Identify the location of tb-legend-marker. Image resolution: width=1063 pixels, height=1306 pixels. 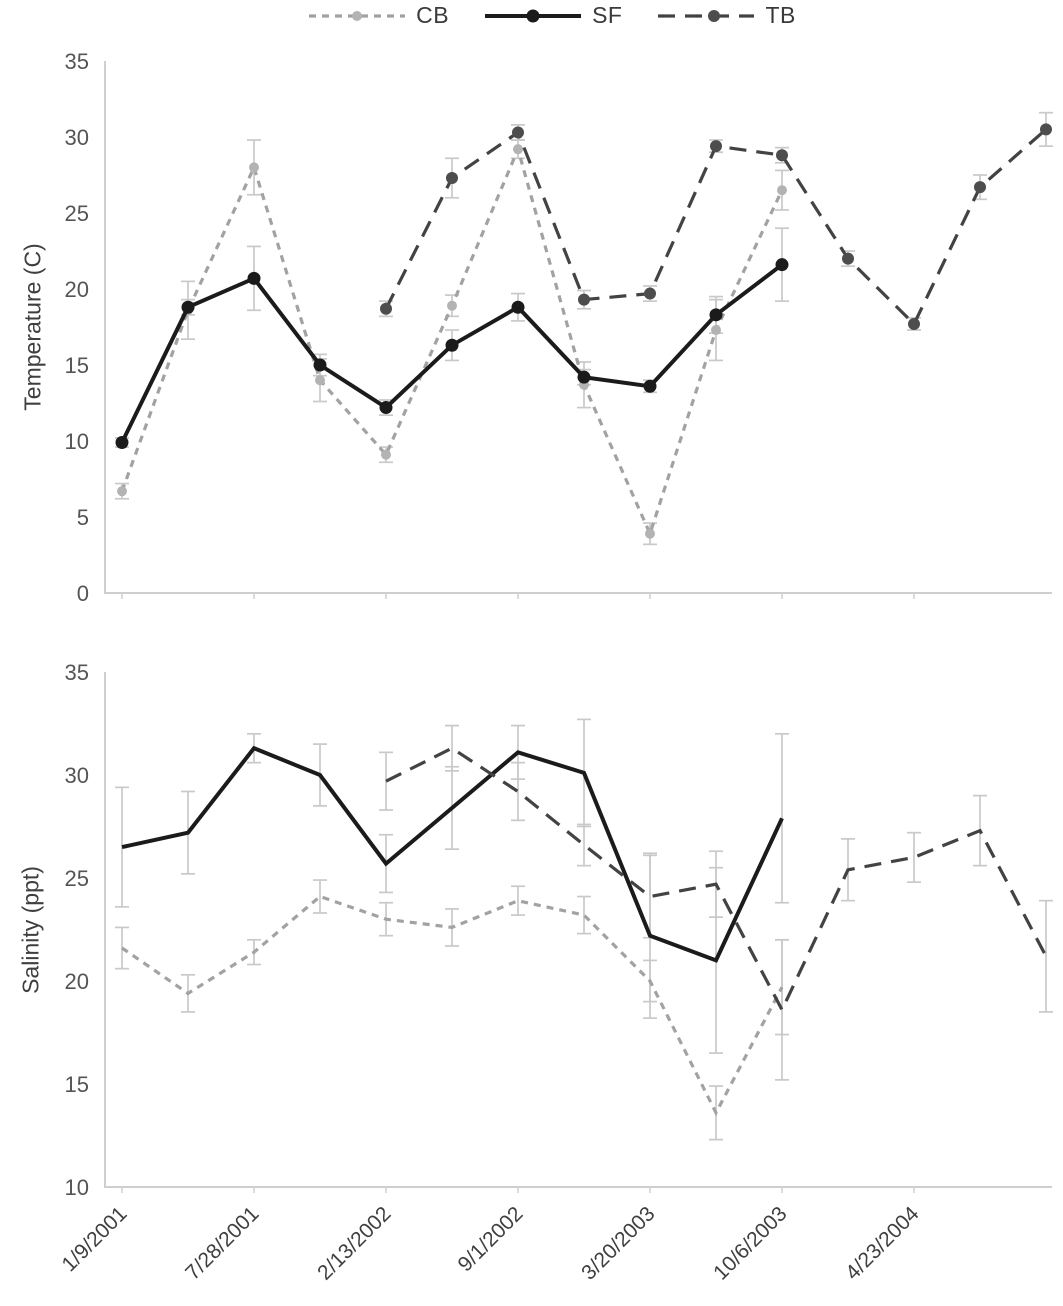
(714, 15).